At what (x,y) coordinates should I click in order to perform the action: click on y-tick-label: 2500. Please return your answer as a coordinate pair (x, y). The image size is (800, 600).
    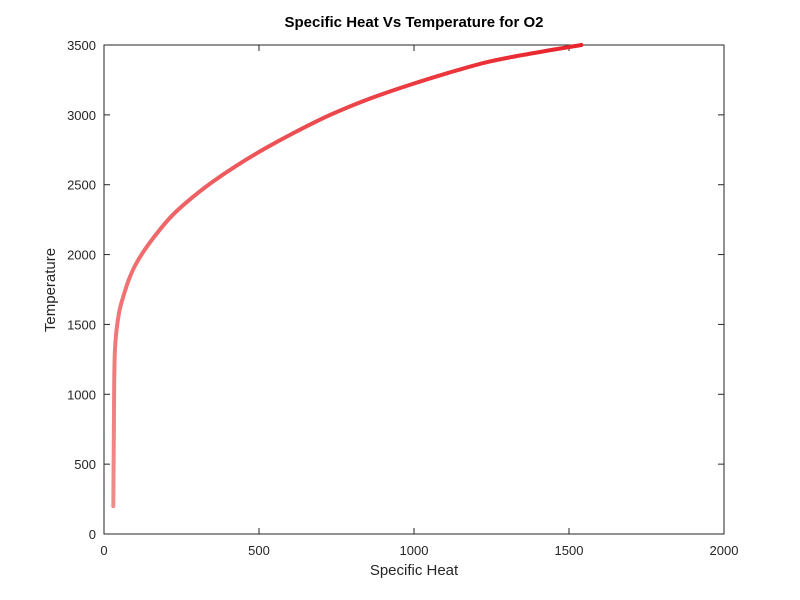
    Looking at the image, I should click on (81, 185).